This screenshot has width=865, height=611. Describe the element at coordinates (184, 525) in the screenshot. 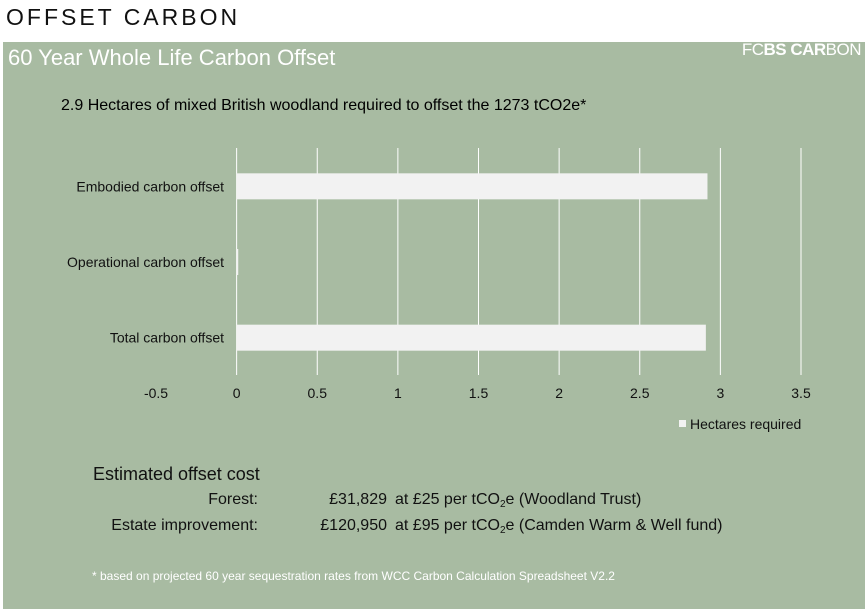

I see `cost-label: Estate improvement:` at that location.